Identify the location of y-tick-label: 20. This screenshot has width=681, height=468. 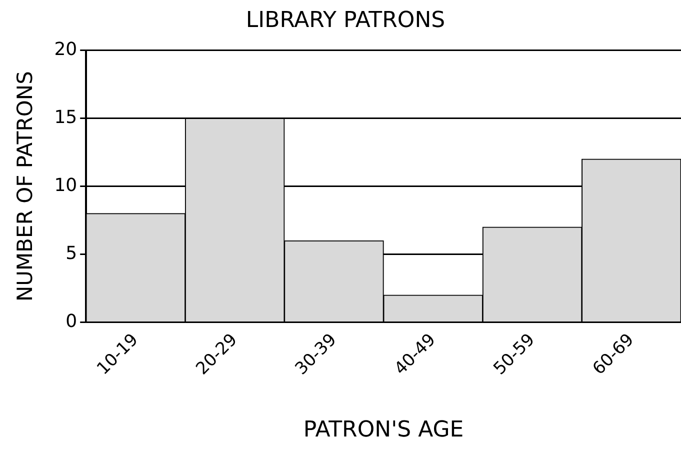
(66, 49).